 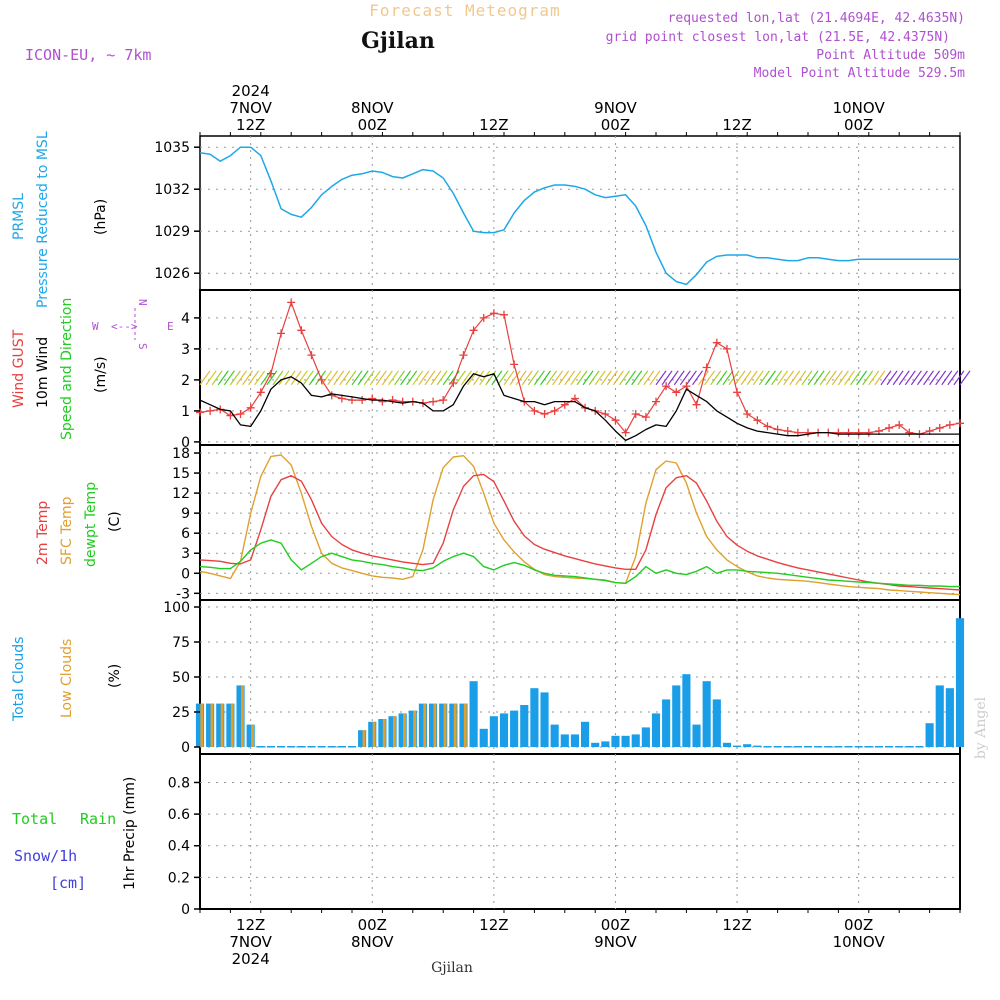 I want to click on tick-label-precip: 0.6, so click(x=179, y=815).